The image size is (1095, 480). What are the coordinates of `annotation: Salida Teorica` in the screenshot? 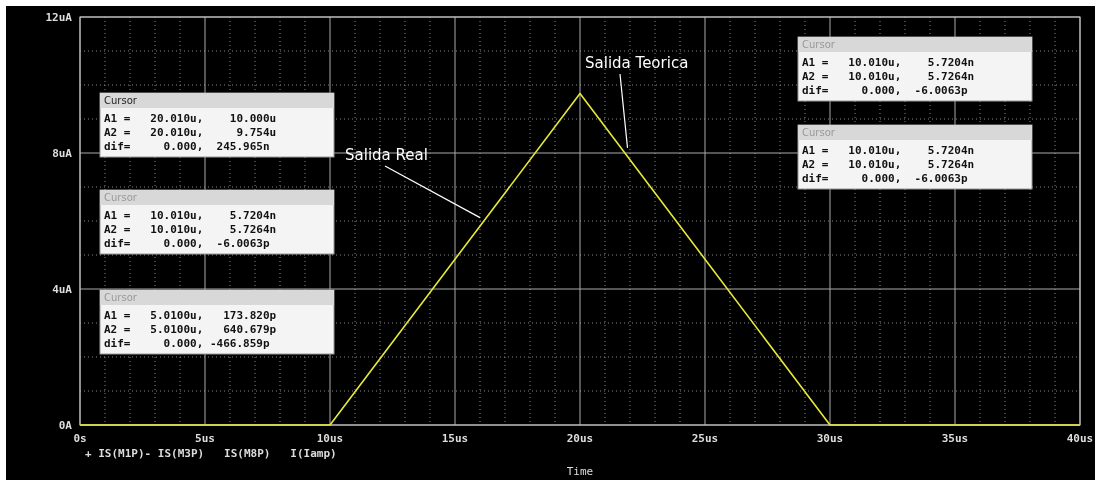 It's located at (637, 63).